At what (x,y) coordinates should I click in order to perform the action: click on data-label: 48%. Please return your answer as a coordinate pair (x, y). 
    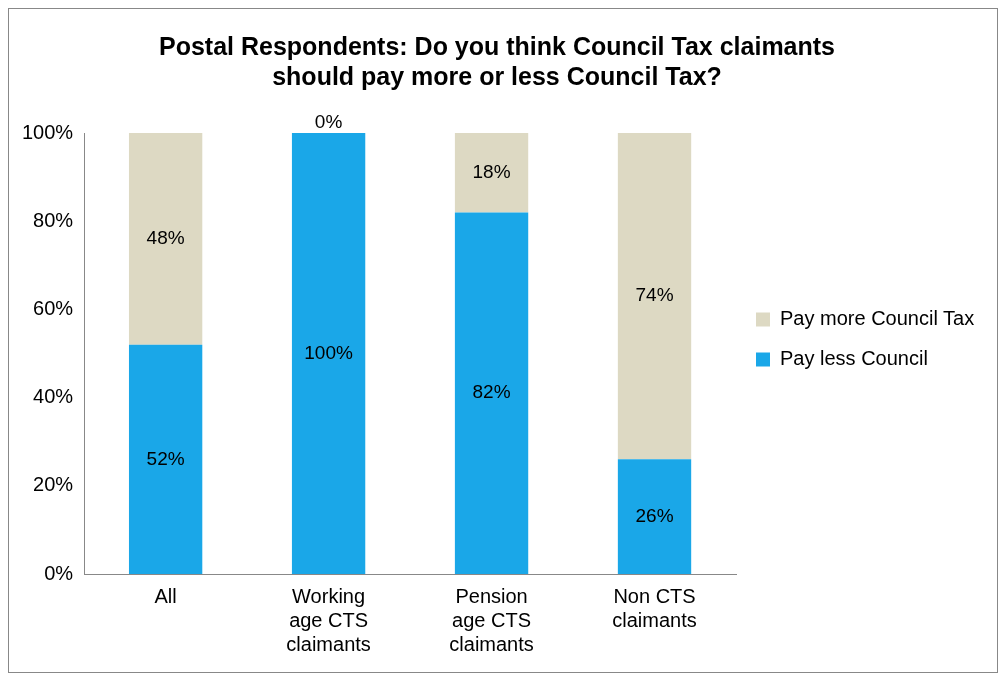
    Looking at the image, I should click on (165, 238).